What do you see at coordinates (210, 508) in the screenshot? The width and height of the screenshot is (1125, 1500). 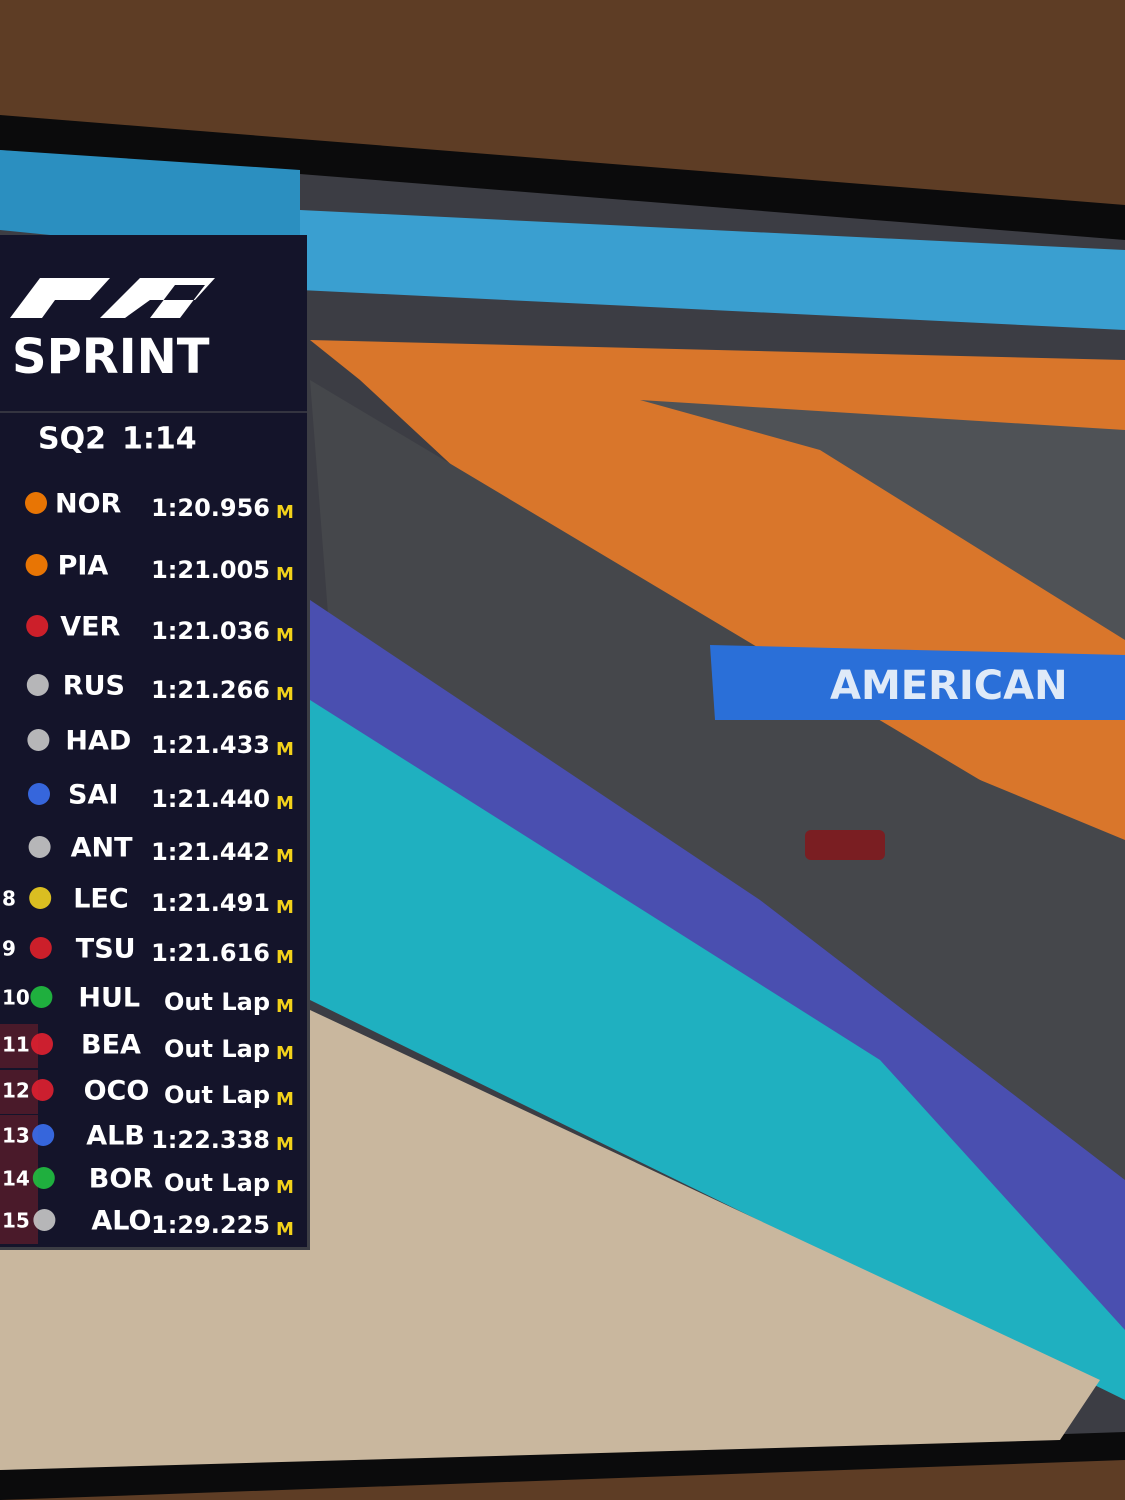 I see `lap-time: 1:20.956` at bounding box center [210, 508].